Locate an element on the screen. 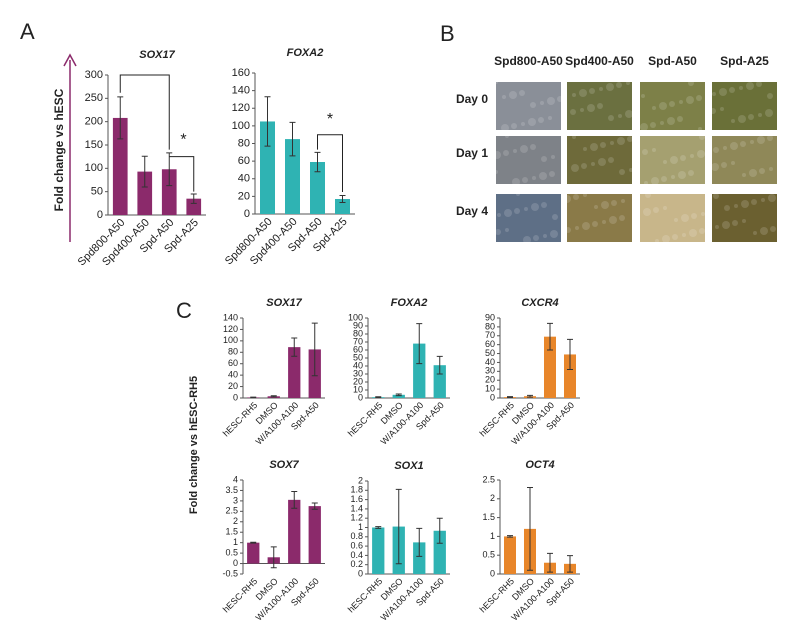  y-tick-label: 100 is located at coordinates (355, 317).